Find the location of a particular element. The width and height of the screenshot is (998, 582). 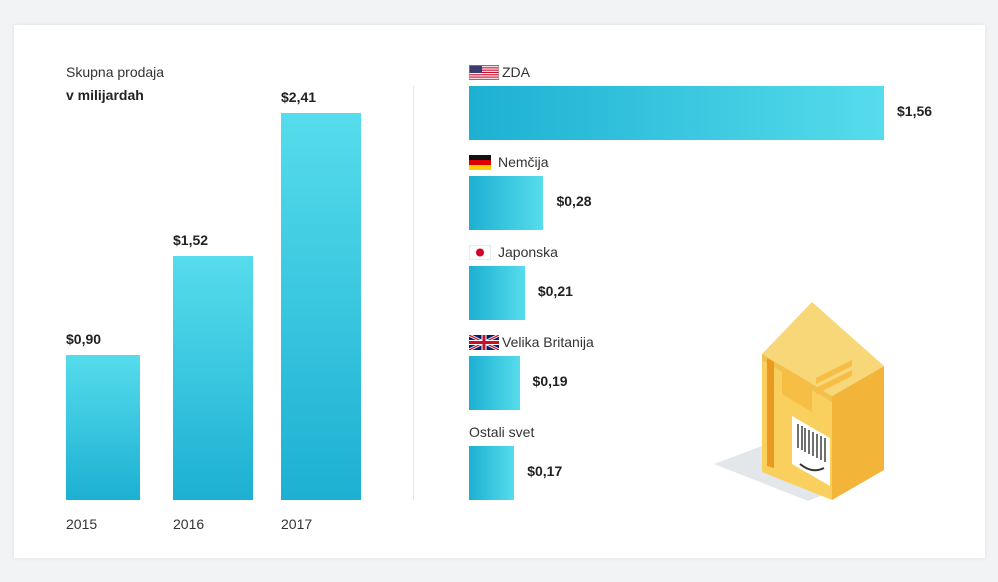

country-bar-value-label: $0,21 is located at coordinates (555, 291).